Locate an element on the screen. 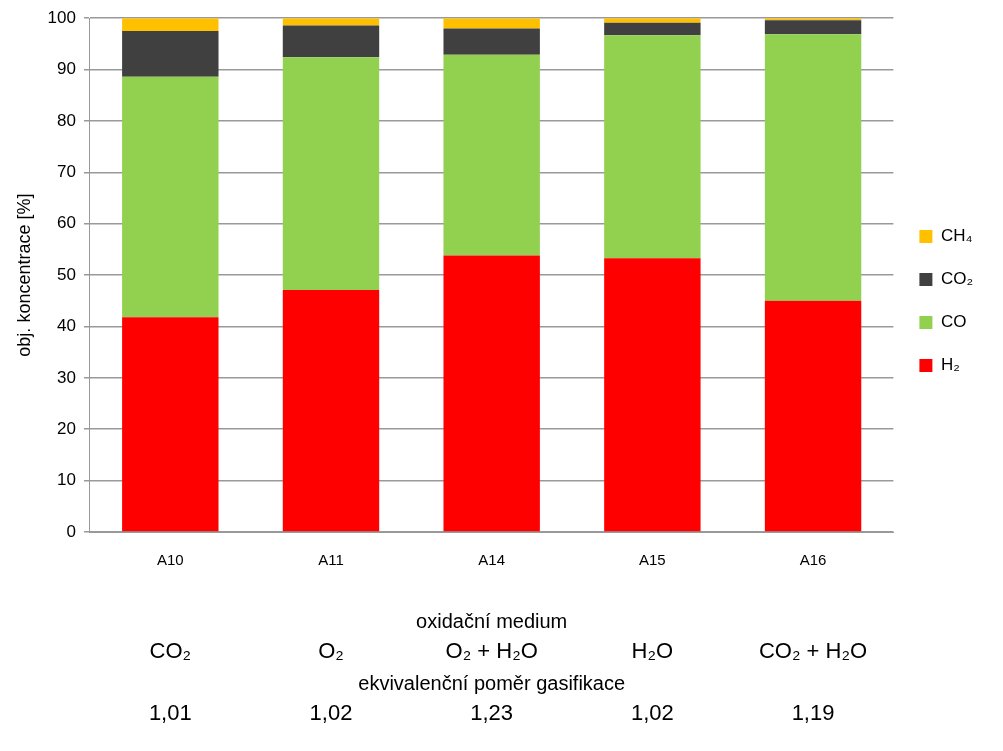 Image resolution: width=1003 pixels, height=751 pixels. y-tick-label: 10 is located at coordinates (66, 480).